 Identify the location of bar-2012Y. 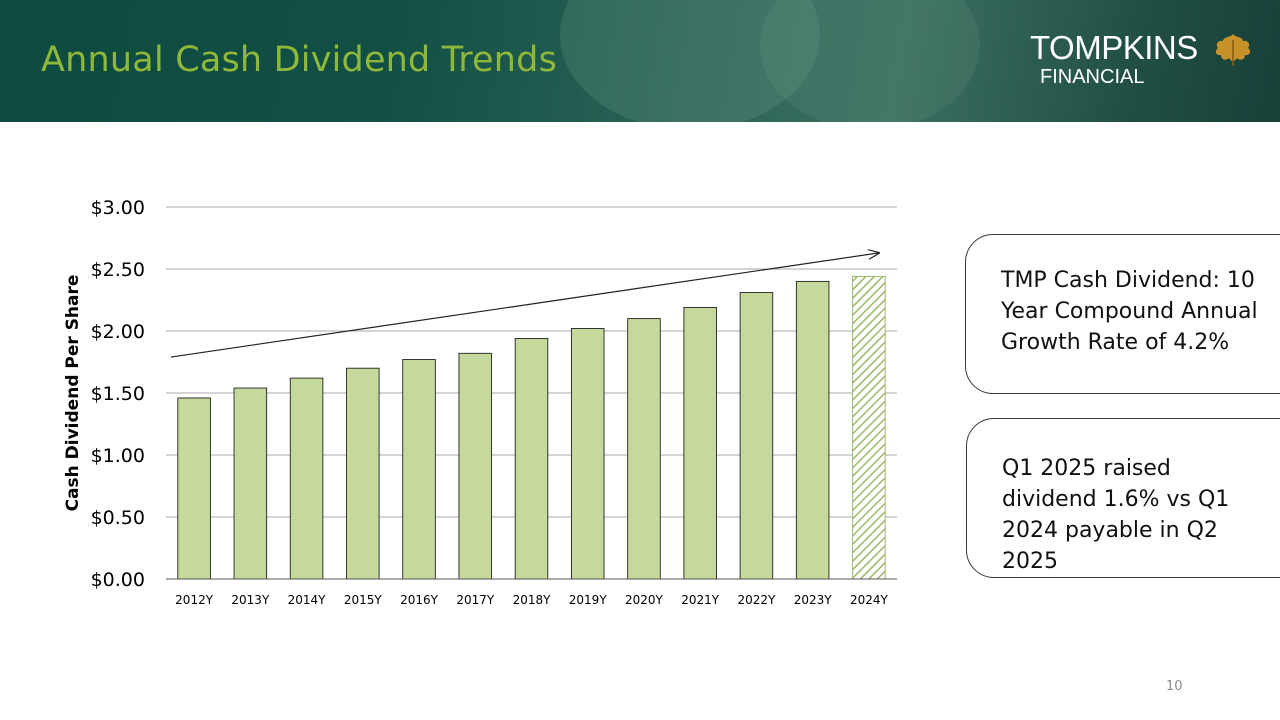
(194, 488).